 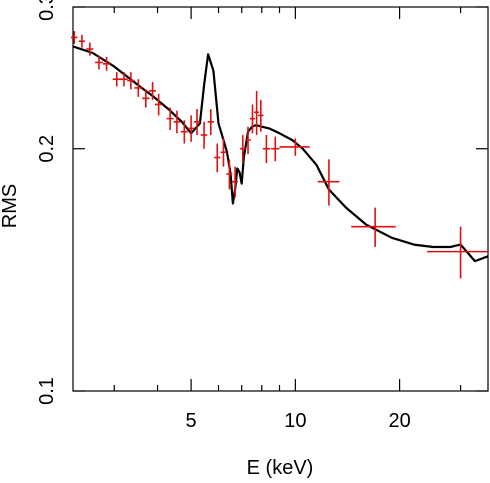 What do you see at coordinates (10, 206) in the screenshot?
I see `y-axis-label: RMS` at bounding box center [10, 206].